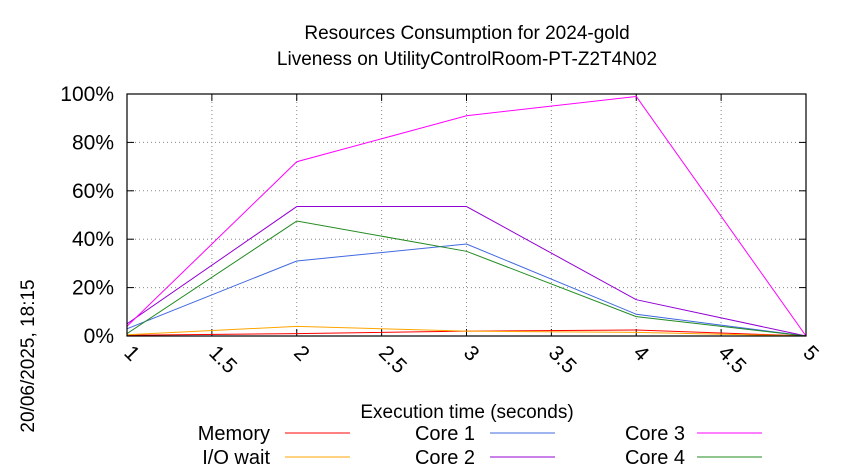 Image resolution: width=850 pixels, height=475 pixels. What do you see at coordinates (471, 353) in the screenshot?
I see `x-tick-label: 3` at bounding box center [471, 353].